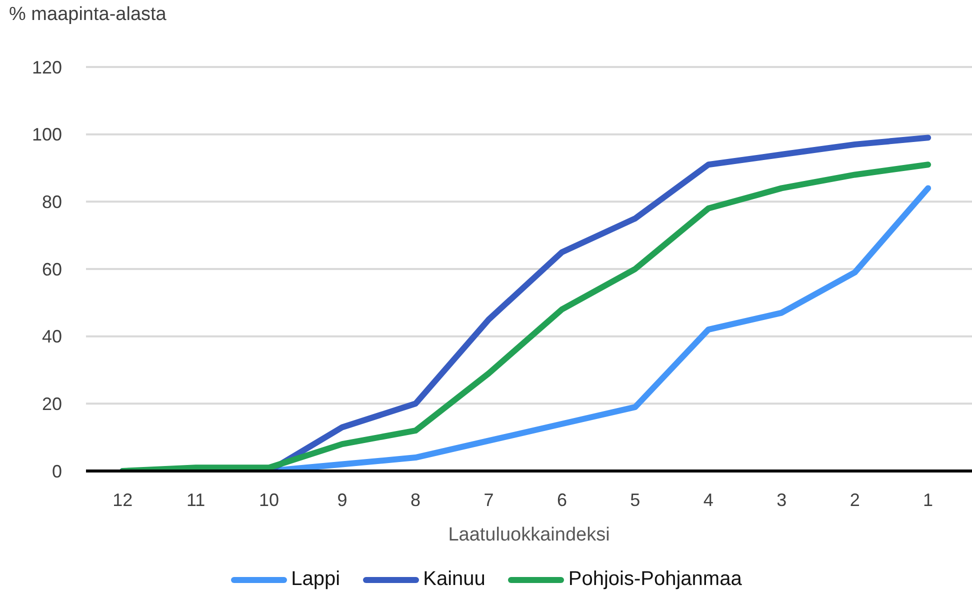 The width and height of the screenshot is (972, 593). I want to click on x-axis-title: Laatuluokkaindeksi, so click(529, 535).